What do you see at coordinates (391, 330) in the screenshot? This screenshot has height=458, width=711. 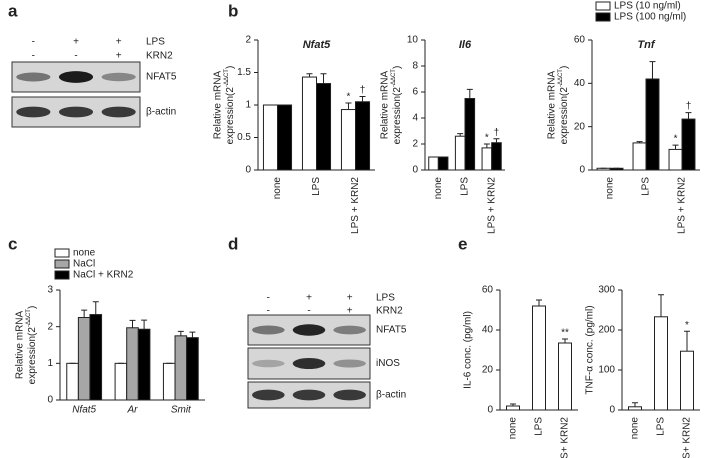 I see `band-label: NFAT5` at bounding box center [391, 330].